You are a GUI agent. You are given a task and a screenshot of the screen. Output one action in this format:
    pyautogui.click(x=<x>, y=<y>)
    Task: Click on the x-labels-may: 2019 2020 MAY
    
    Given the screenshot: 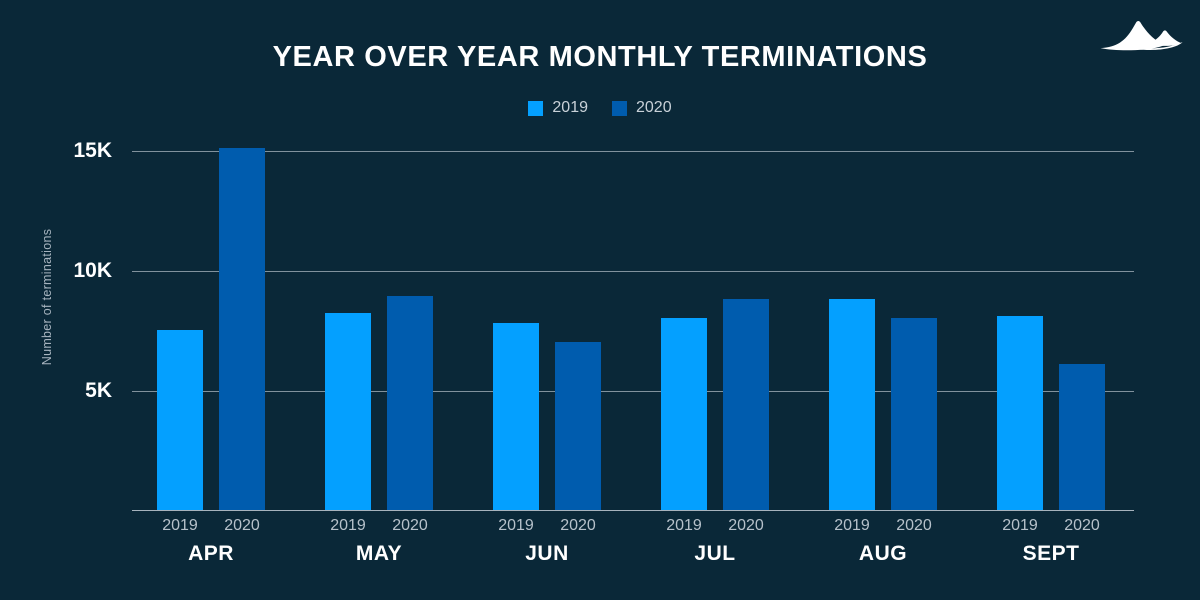 What is the action you would take?
    pyautogui.click(x=379, y=541)
    